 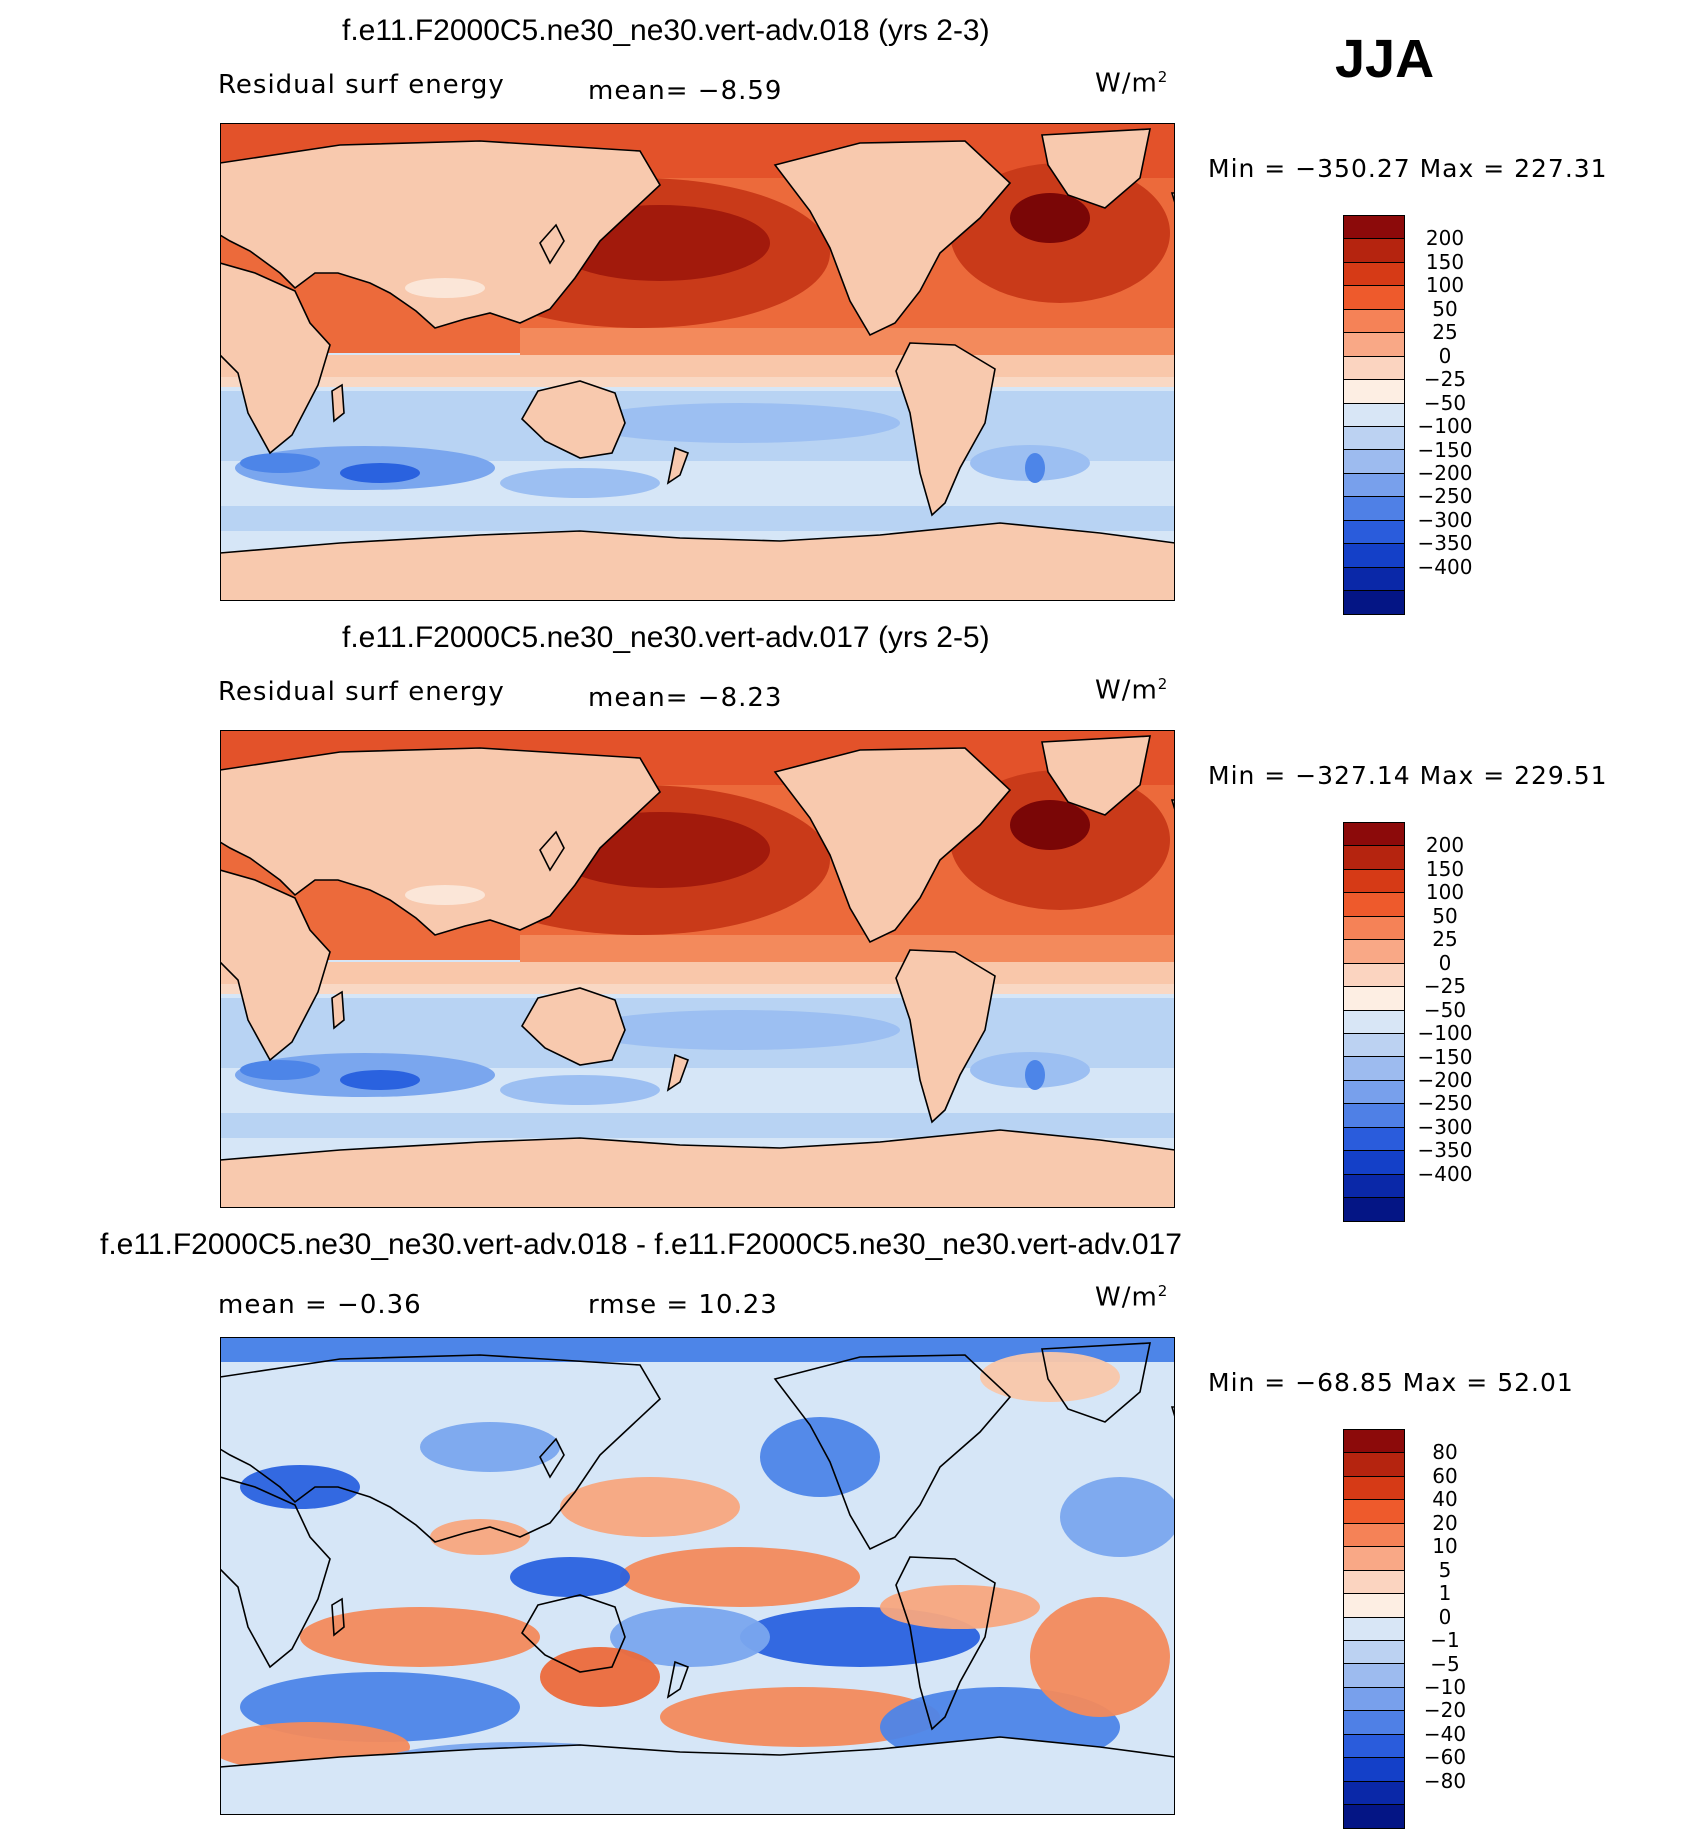 I want to click on colorbar-tick-label: 20, so click(x=1445, y=1522).